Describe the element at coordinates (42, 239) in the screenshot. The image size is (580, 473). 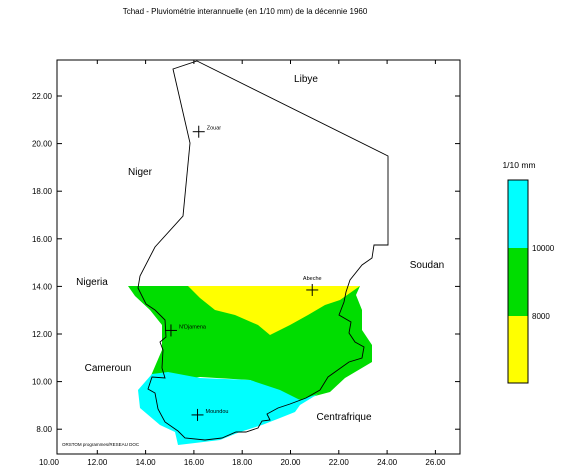
I see `y-tick-label: 16.00` at that location.